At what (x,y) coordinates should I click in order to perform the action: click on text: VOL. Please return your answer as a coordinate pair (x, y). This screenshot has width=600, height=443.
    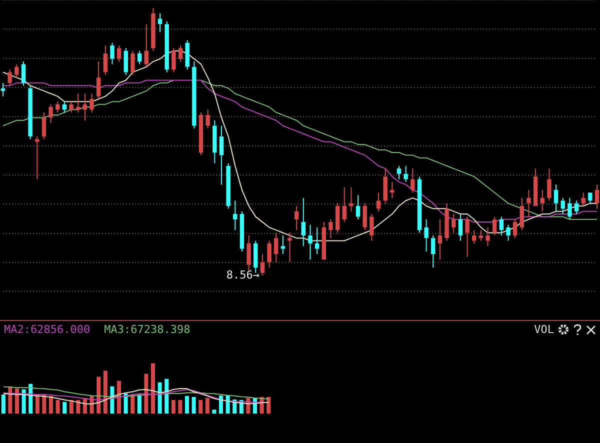
    Looking at the image, I should click on (544, 329).